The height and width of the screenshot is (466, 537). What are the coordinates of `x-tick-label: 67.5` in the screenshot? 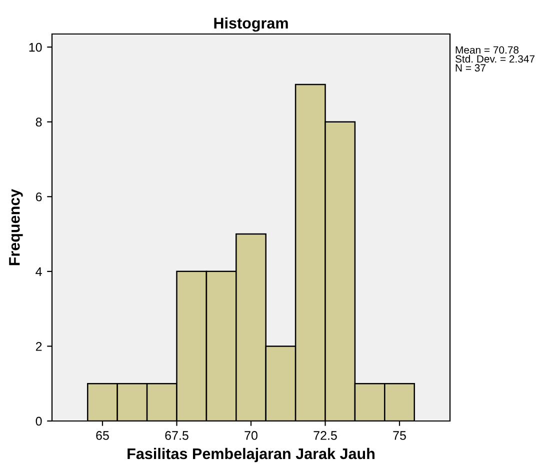 It's located at (176, 435).